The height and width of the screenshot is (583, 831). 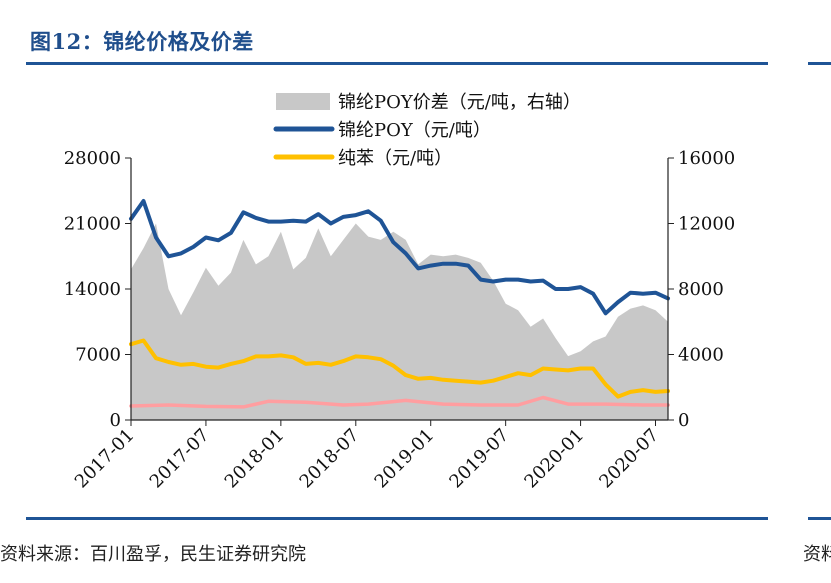 I want to click on series-poy-line, so click(x=399, y=257).